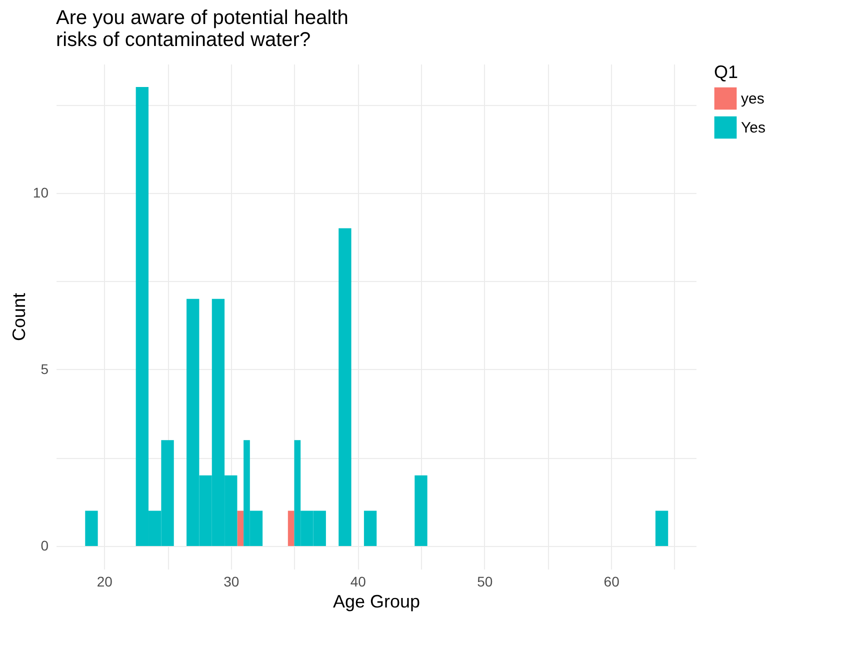 The image size is (844, 650). What do you see at coordinates (44, 368) in the screenshot?
I see `y-tick-label: 5` at bounding box center [44, 368].